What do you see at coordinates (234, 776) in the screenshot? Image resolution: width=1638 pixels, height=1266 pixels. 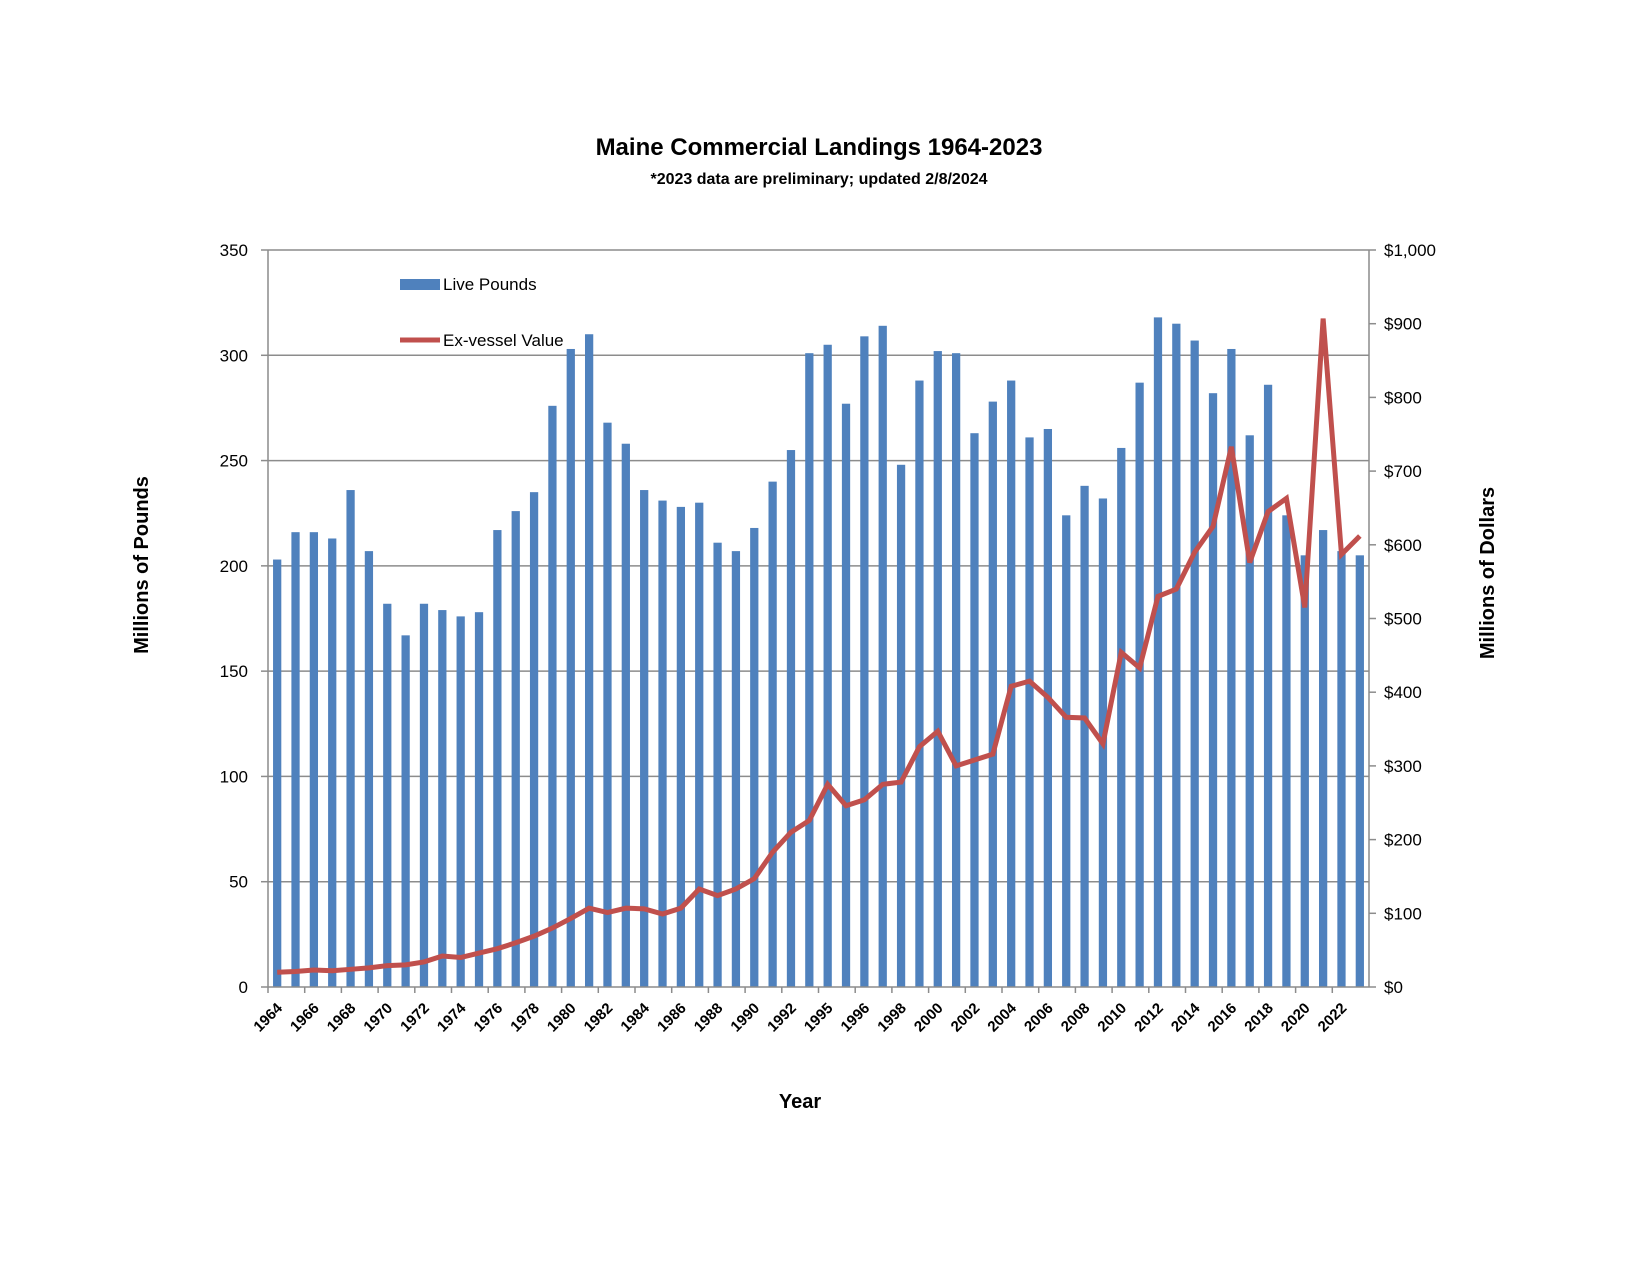 I see `y-tick-label: 100` at bounding box center [234, 776].